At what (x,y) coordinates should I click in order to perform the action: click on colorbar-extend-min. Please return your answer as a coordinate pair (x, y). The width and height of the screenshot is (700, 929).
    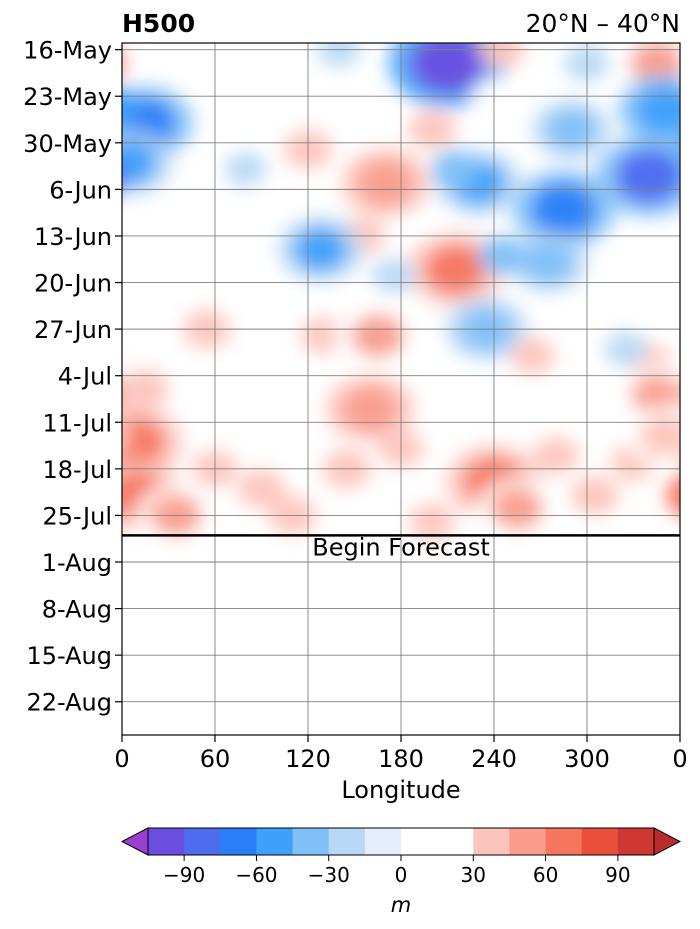
    Looking at the image, I should click on (134, 841).